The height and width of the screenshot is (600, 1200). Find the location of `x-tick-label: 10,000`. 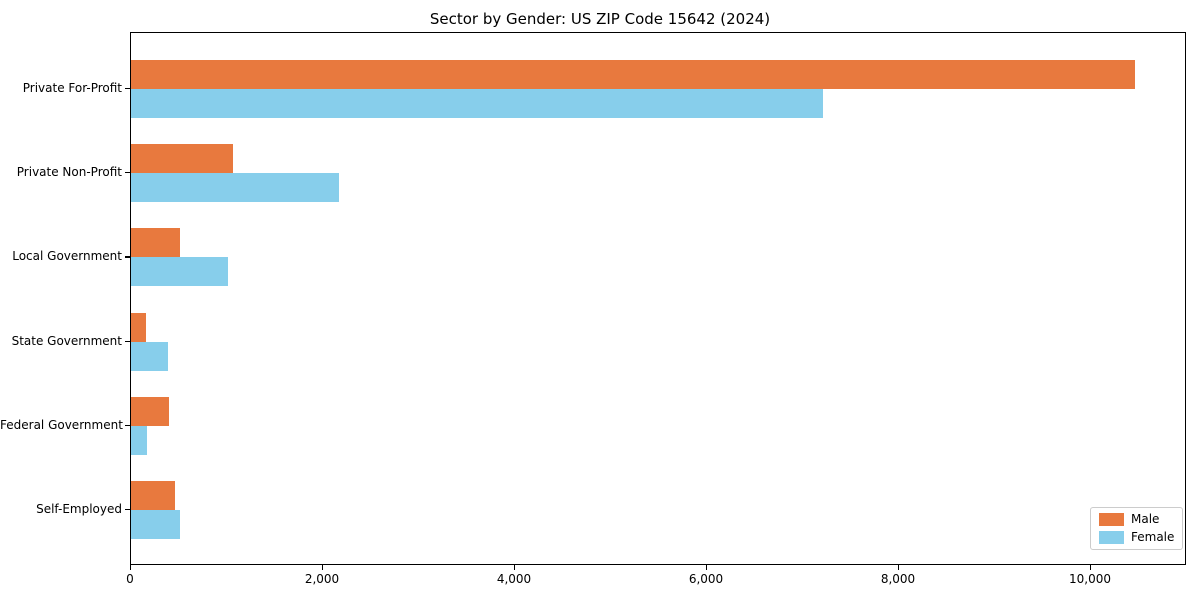

x-tick-label: 10,000 is located at coordinates (1090, 579).